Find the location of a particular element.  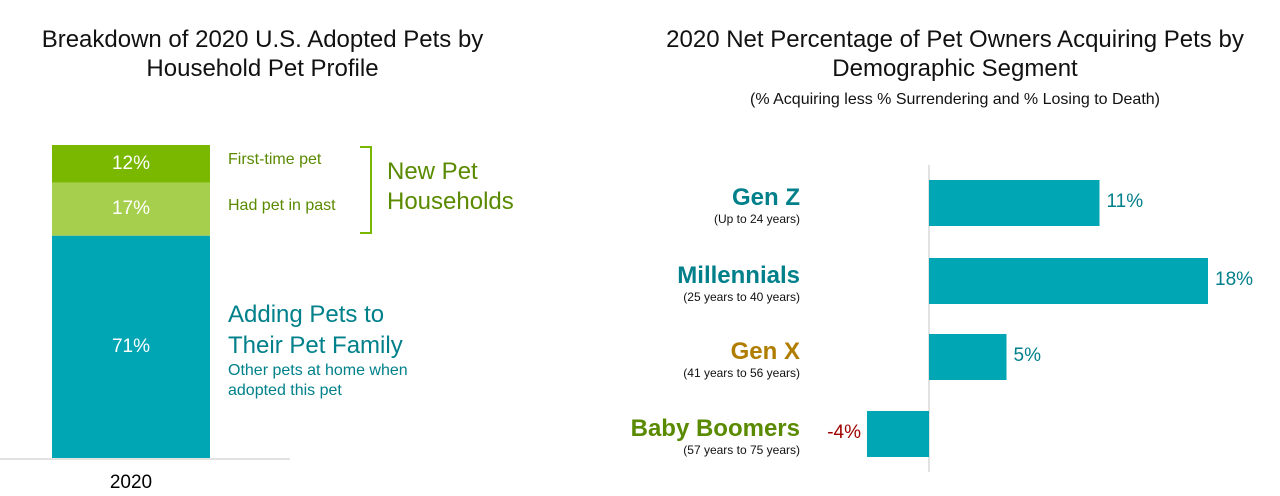

category-name: Gen Z is located at coordinates (765, 197).